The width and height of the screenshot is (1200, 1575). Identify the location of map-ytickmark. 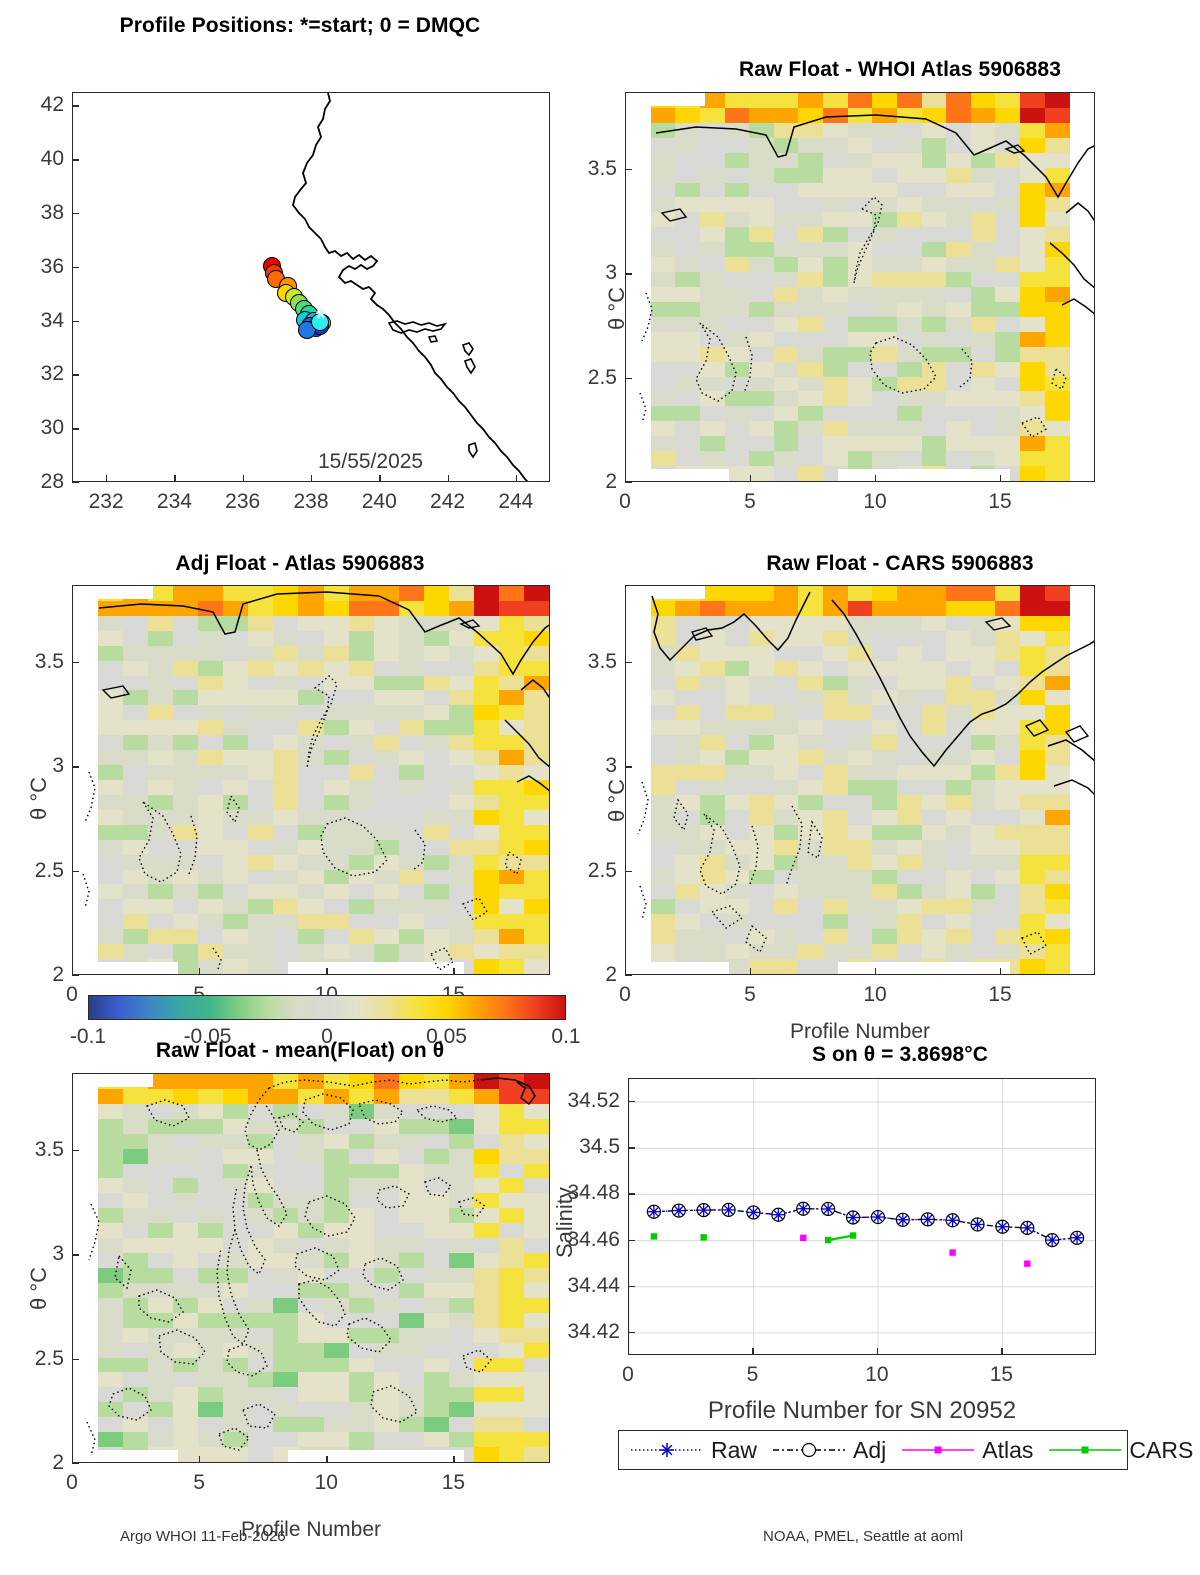
(75, 429).